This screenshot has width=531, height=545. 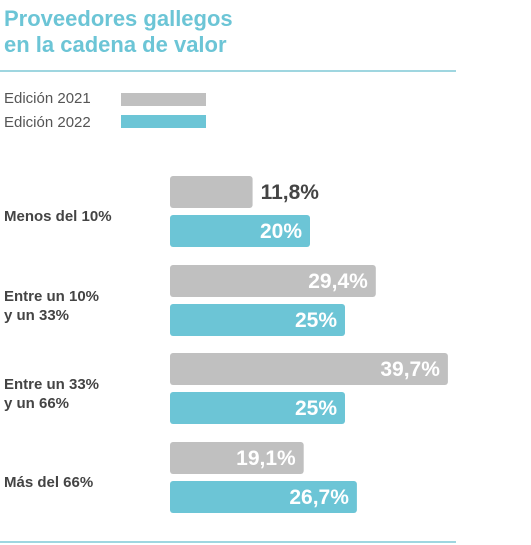 What do you see at coordinates (266, 458) in the screenshot?
I see `value-label-2021-mas-66: 19,1%` at bounding box center [266, 458].